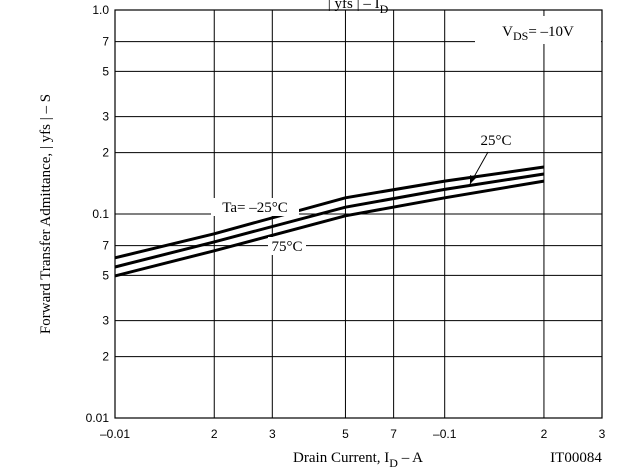  I want to click on y-tick-label: 0.1, so click(100, 214).